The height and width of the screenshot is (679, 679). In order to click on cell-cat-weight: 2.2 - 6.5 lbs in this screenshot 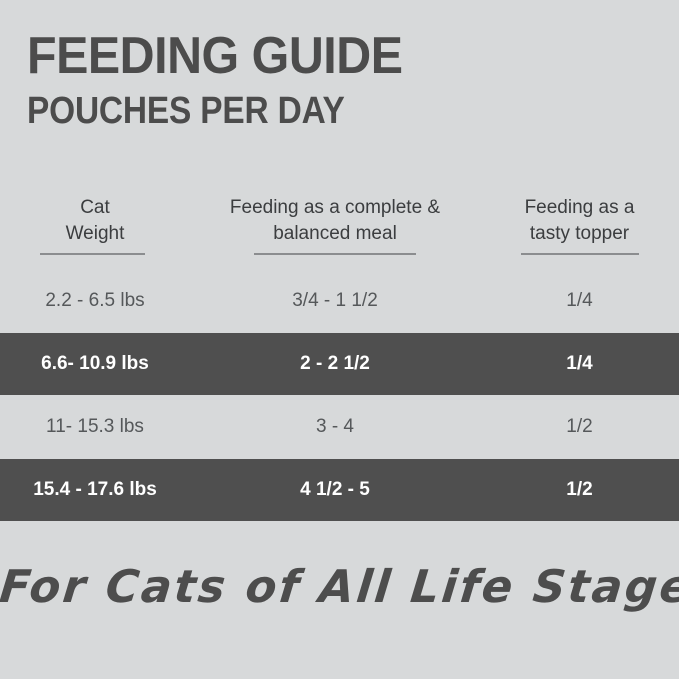, I will do `click(95, 300)`.